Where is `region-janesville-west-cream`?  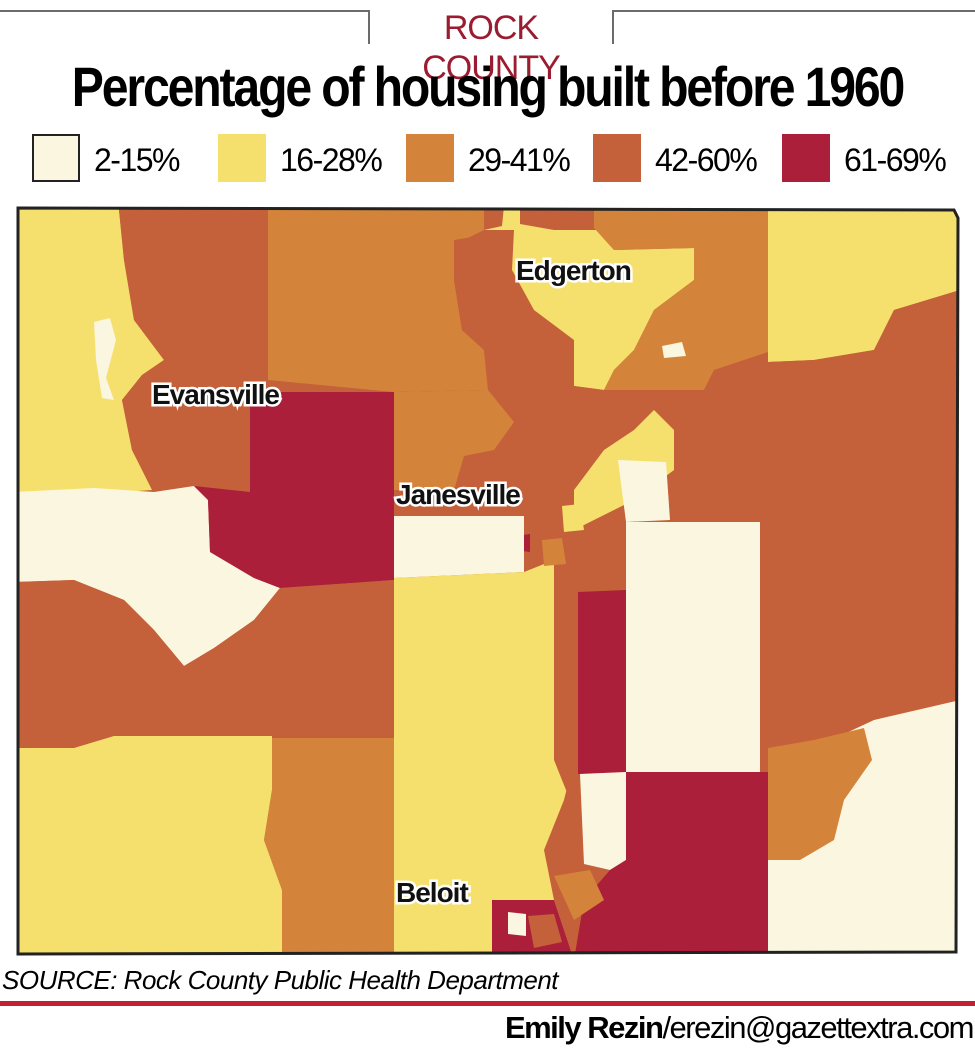 region-janesville-west-cream is located at coordinates (459, 547).